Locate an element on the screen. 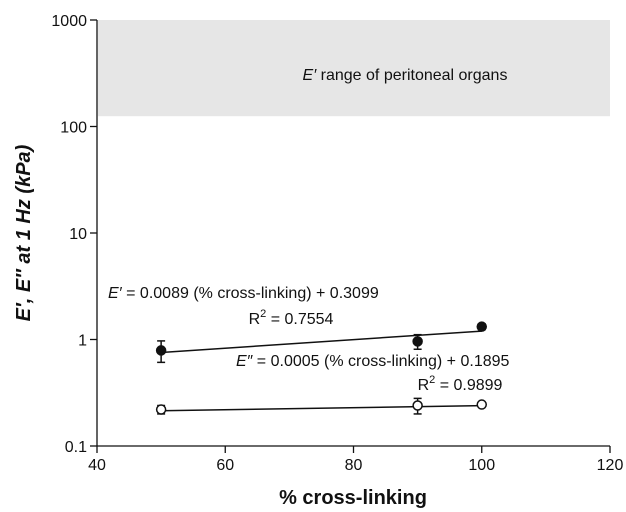 This screenshot has height=512, width=626. fit-r2: R2 = 0.7554 is located at coordinates (291, 316).